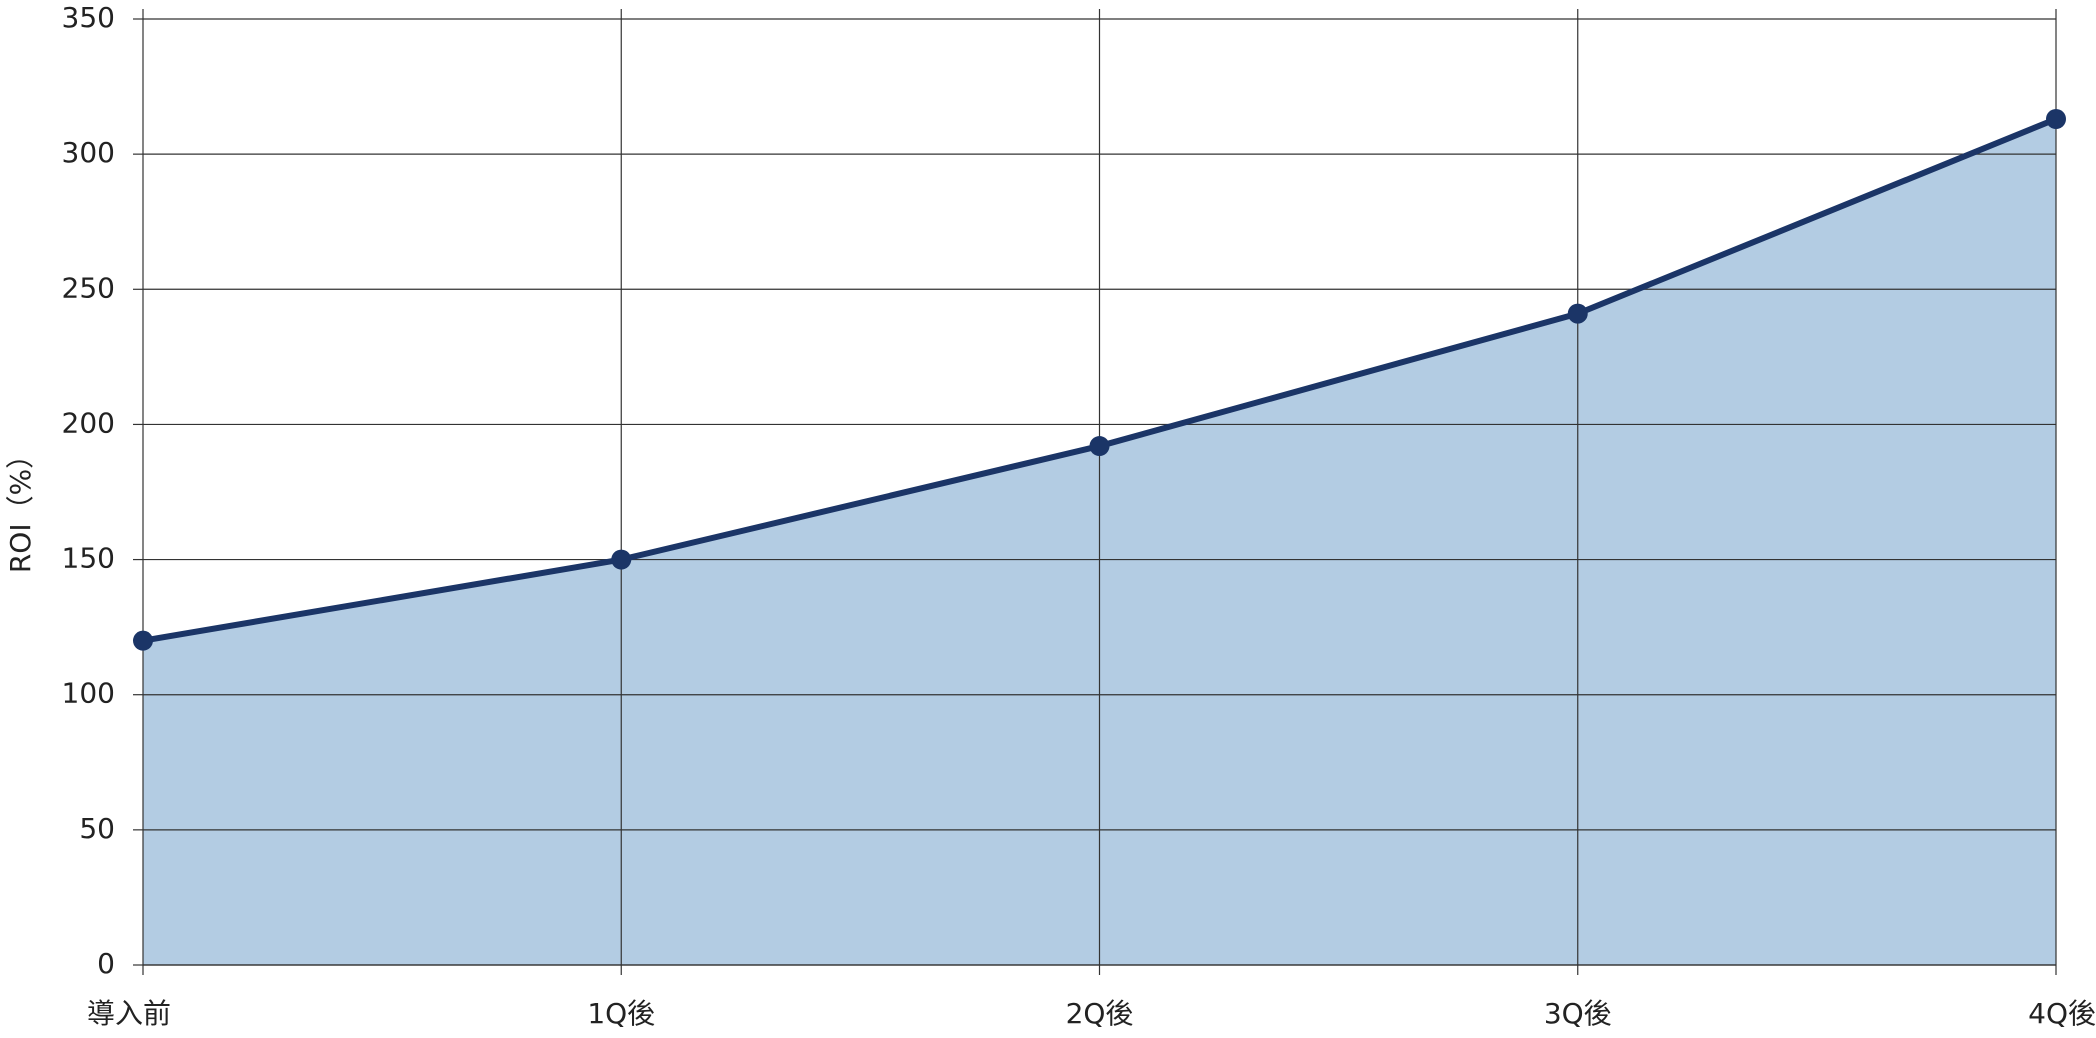  Describe the element at coordinates (97, 828) in the screenshot. I see `y-tick-label: 50` at that location.